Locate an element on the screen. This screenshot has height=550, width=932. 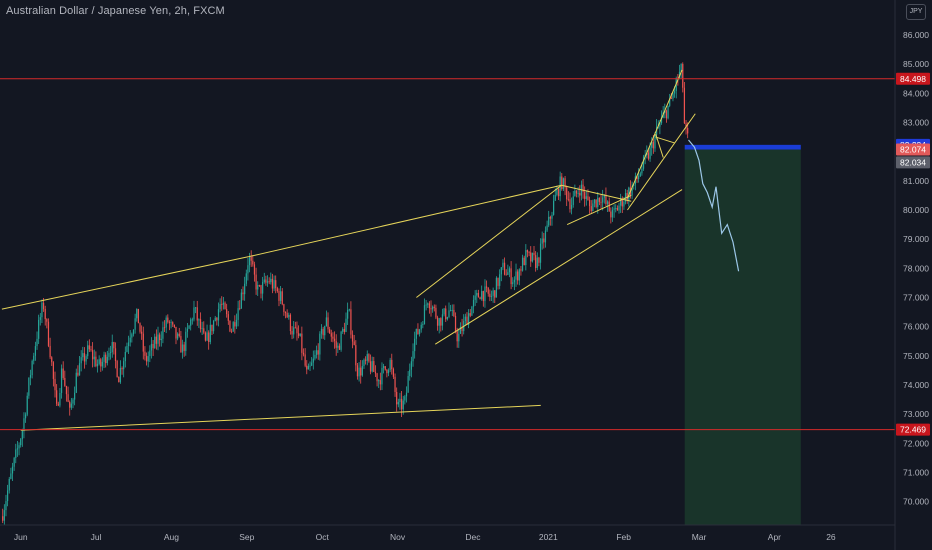
price-axis is located at coordinates (913, 275).